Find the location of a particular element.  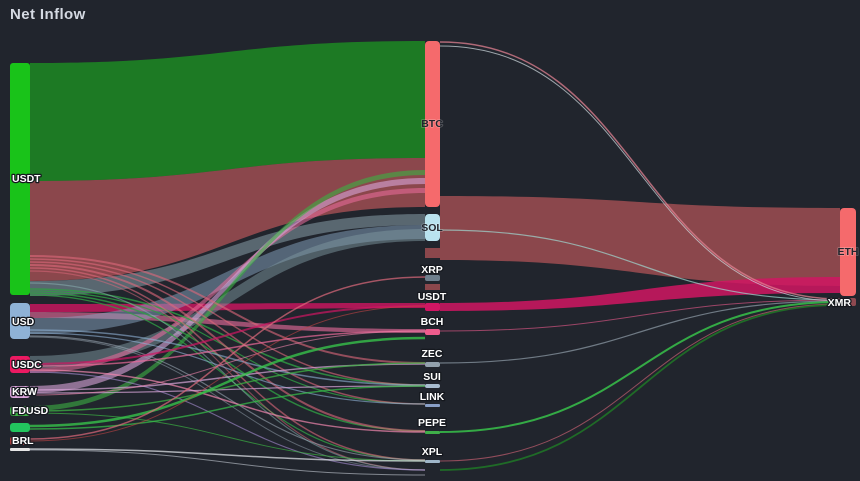

flow-usd-to-link is located at coordinates (227, 368).